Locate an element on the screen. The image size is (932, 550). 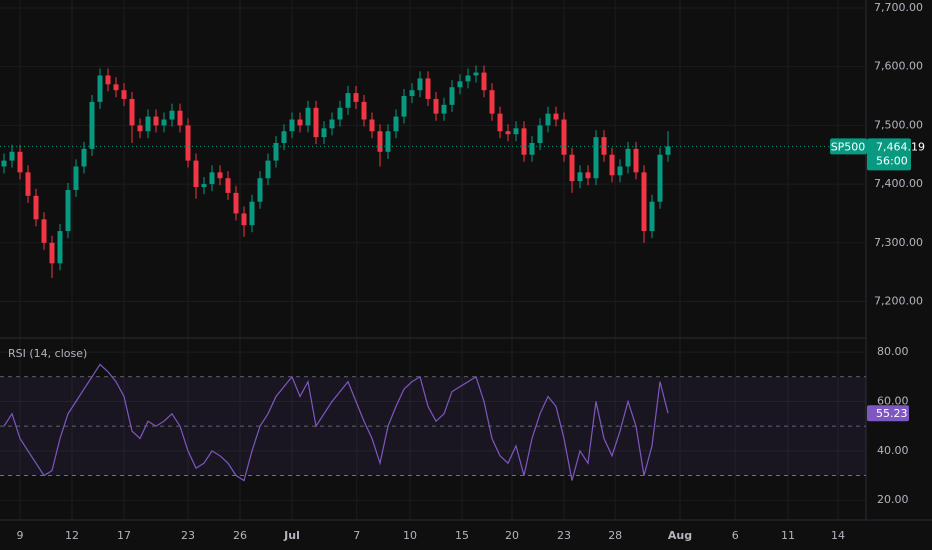
time-tick-label: Aug is located at coordinates (680, 535).